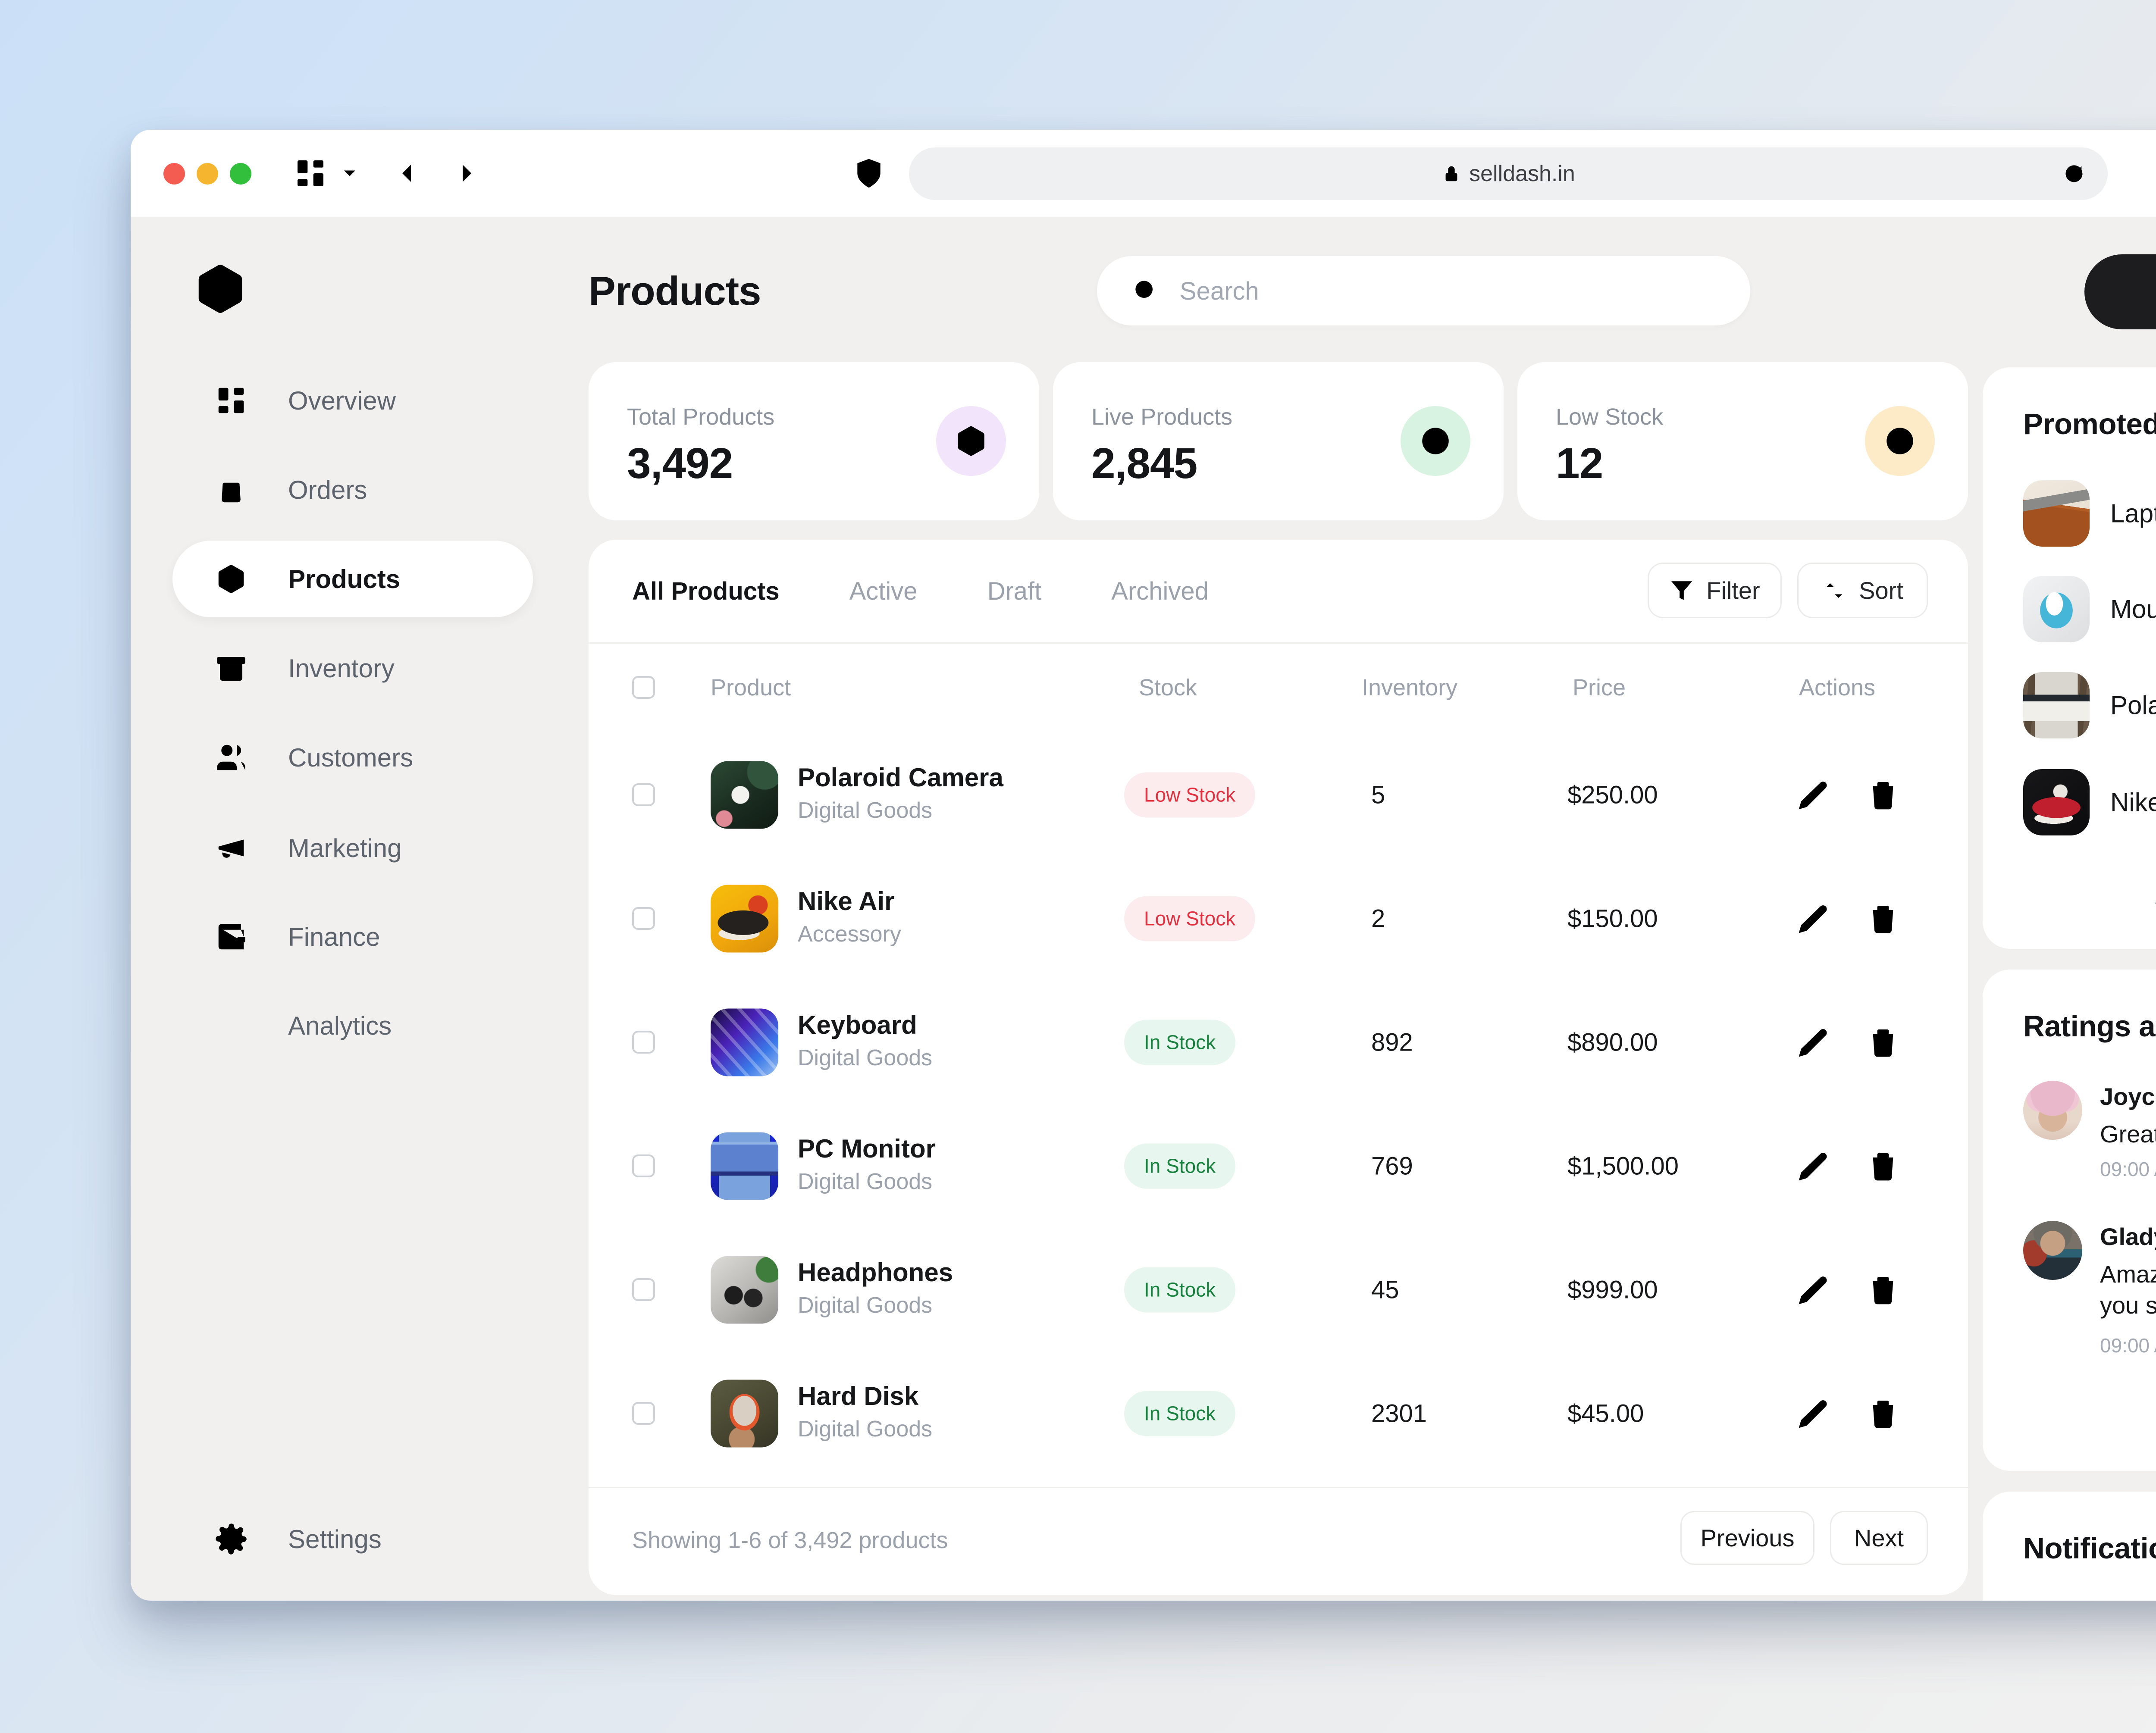  Describe the element at coordinates (1623, 1166) in the screenshot. I see `price-value: $1,500.00` at that location.